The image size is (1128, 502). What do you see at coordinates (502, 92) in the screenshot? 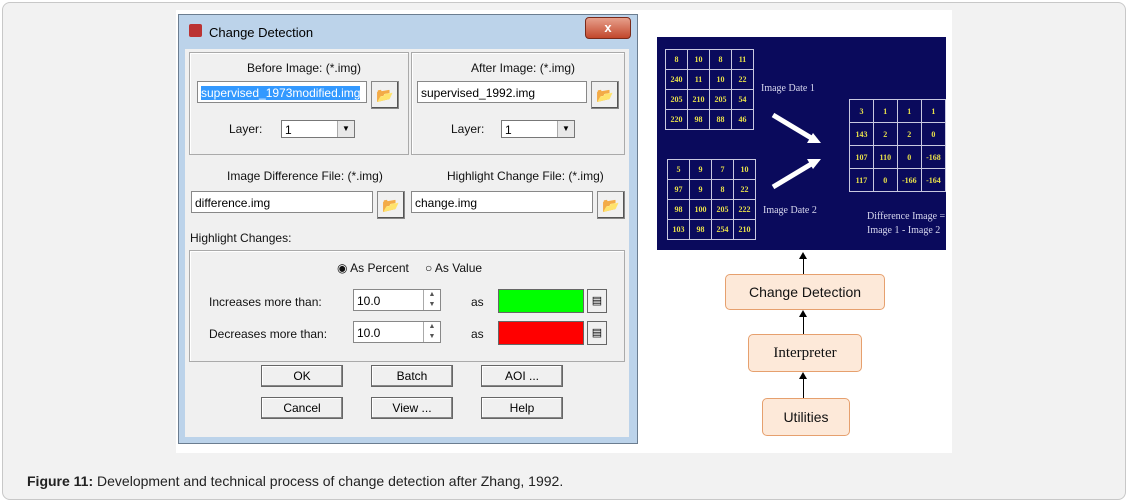
I see `after-image-input: supervised_1992.img` at bounding box center [502, 92].